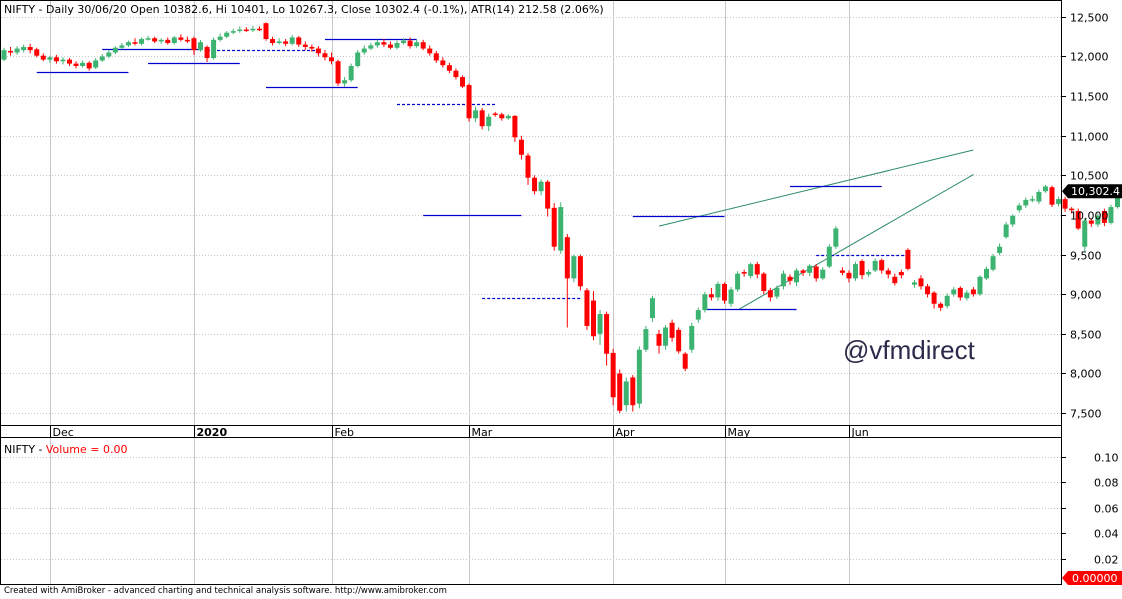 Image resolution: width=1122 pixels, height=599 pixels. Describe the element at coordinates (1106, 560) in the screenshot. I see `volume-tick-label: 0.02` at that location.